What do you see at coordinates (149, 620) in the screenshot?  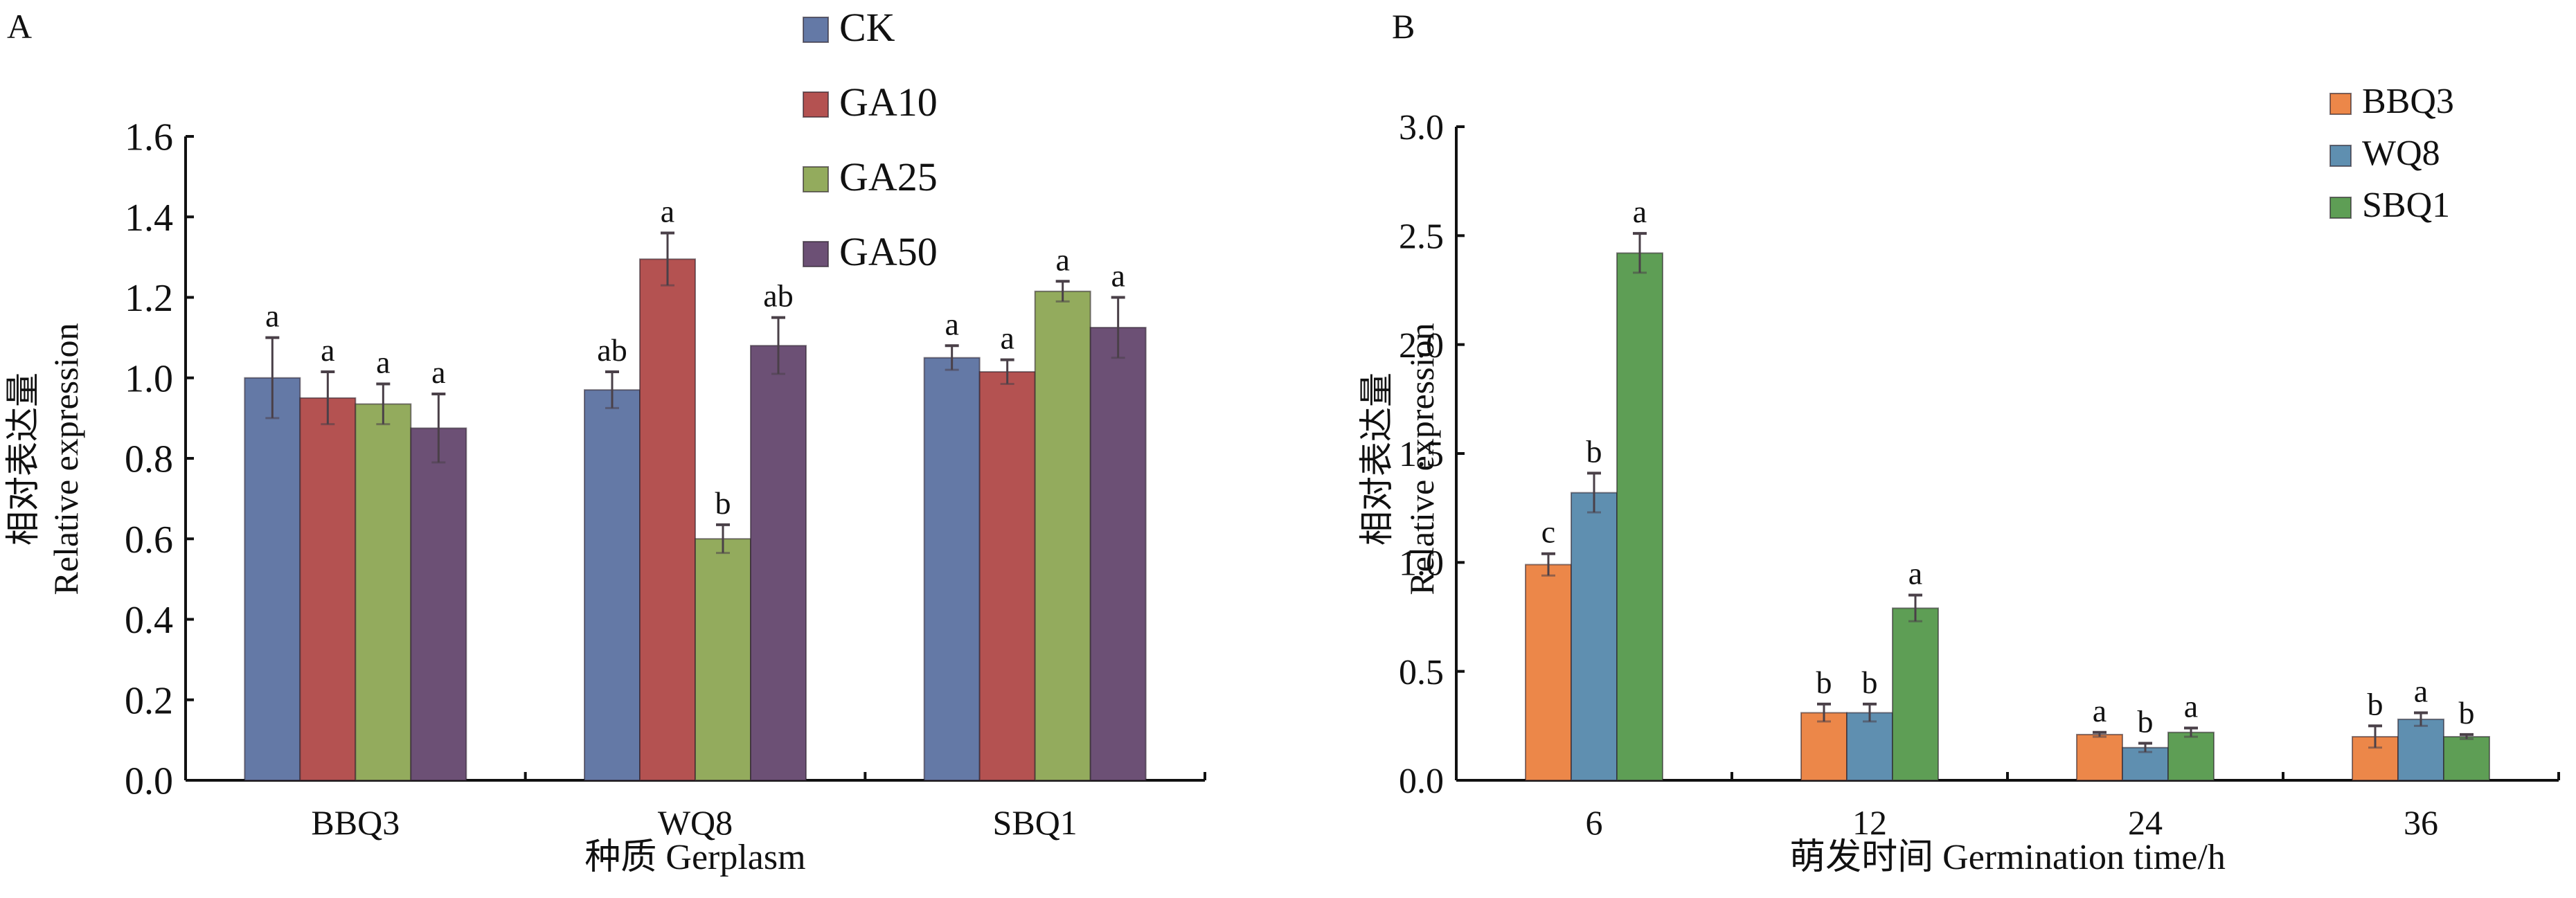 I see `y-tick-label: 0.4` at bounding box center [149, 620].